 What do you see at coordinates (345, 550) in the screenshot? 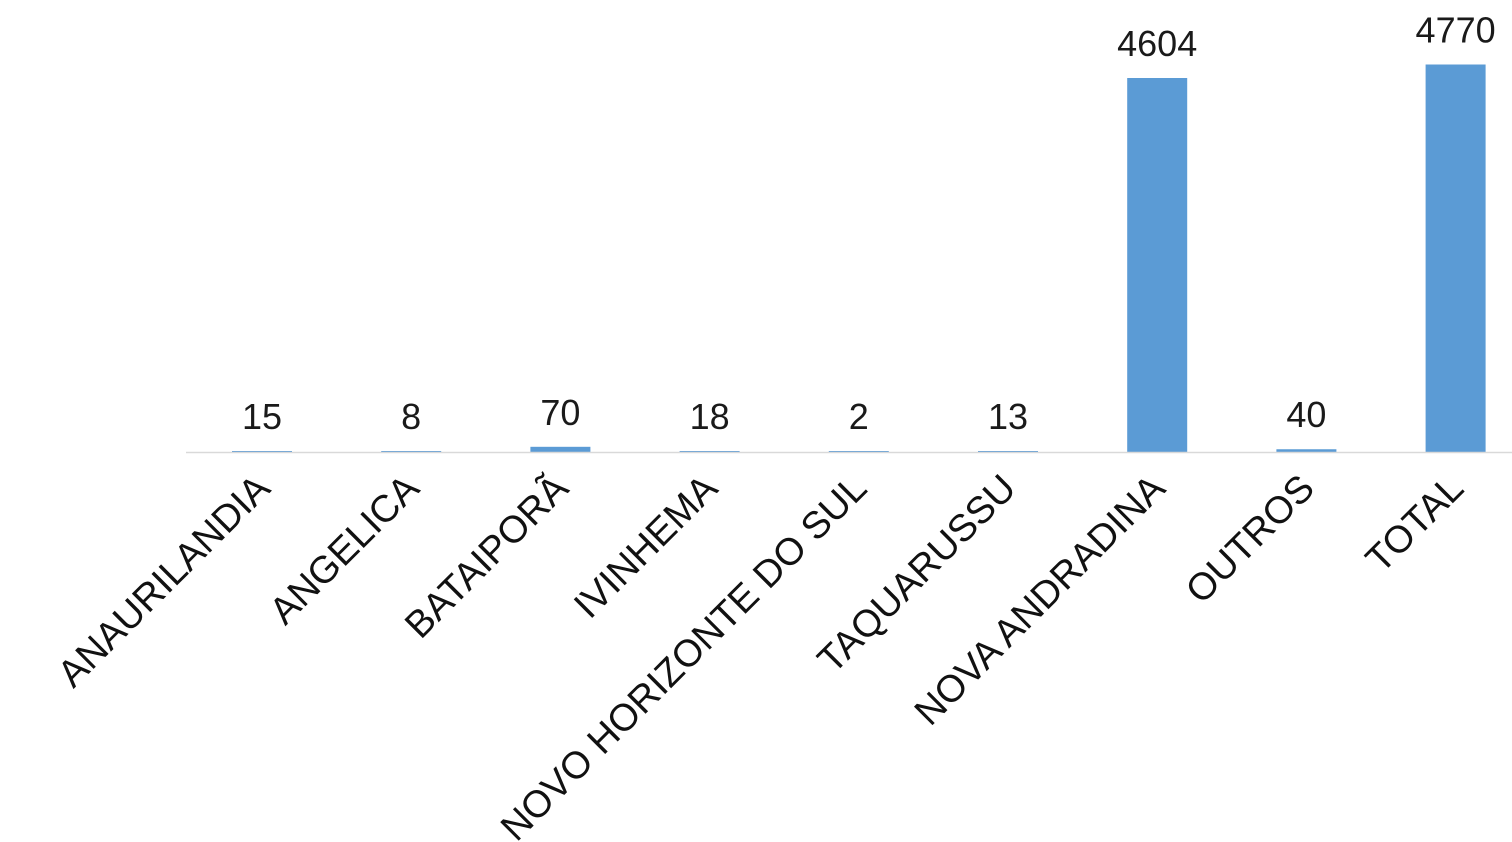
I see `category-label-angelica: ANGELICA` at bounding box center [345, 550].